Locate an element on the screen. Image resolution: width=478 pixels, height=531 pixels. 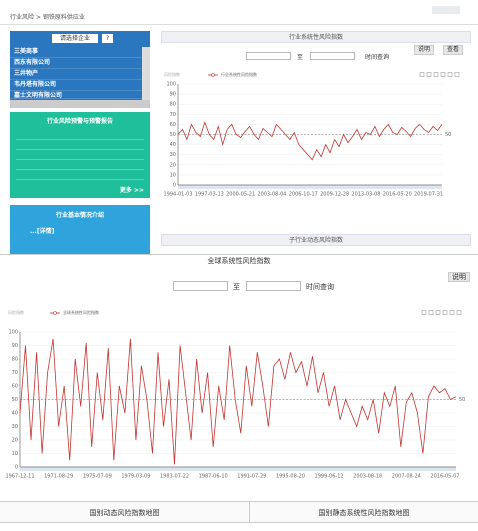
select: 请选择企业 is located at coordinates (75, 38).